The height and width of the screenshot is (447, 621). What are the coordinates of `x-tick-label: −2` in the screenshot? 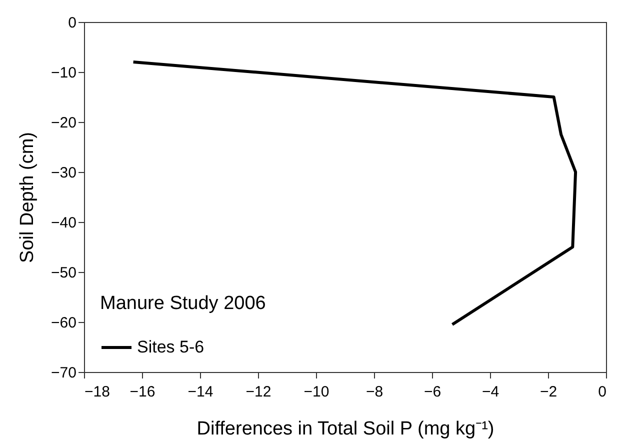 It's located at (549, 392).